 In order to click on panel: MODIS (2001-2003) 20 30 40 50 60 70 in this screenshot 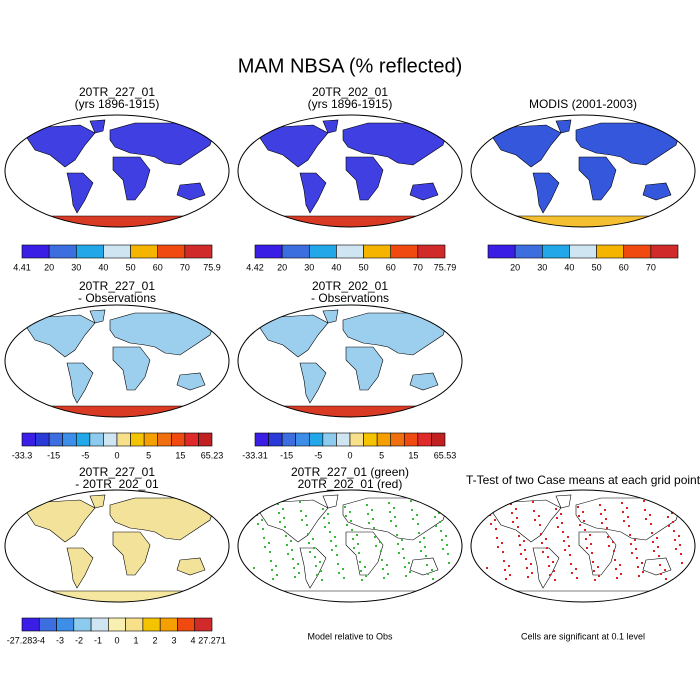, I will do `click(583, 184)`.